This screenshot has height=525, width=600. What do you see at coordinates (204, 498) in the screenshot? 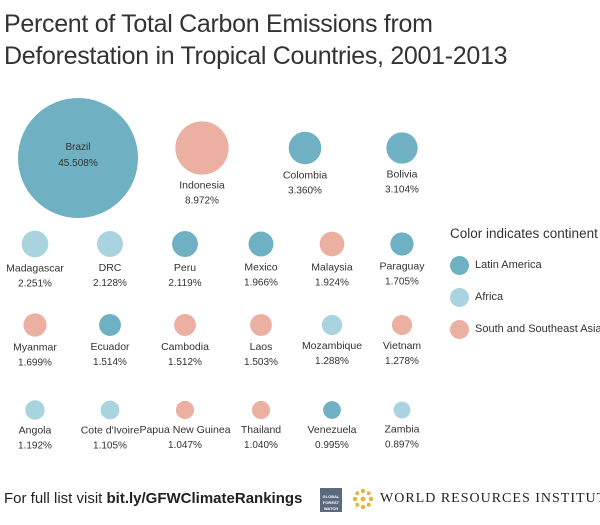
I see `footer-link: bit.ly/GFWClimateRankings` at bounding box center [204, 498].